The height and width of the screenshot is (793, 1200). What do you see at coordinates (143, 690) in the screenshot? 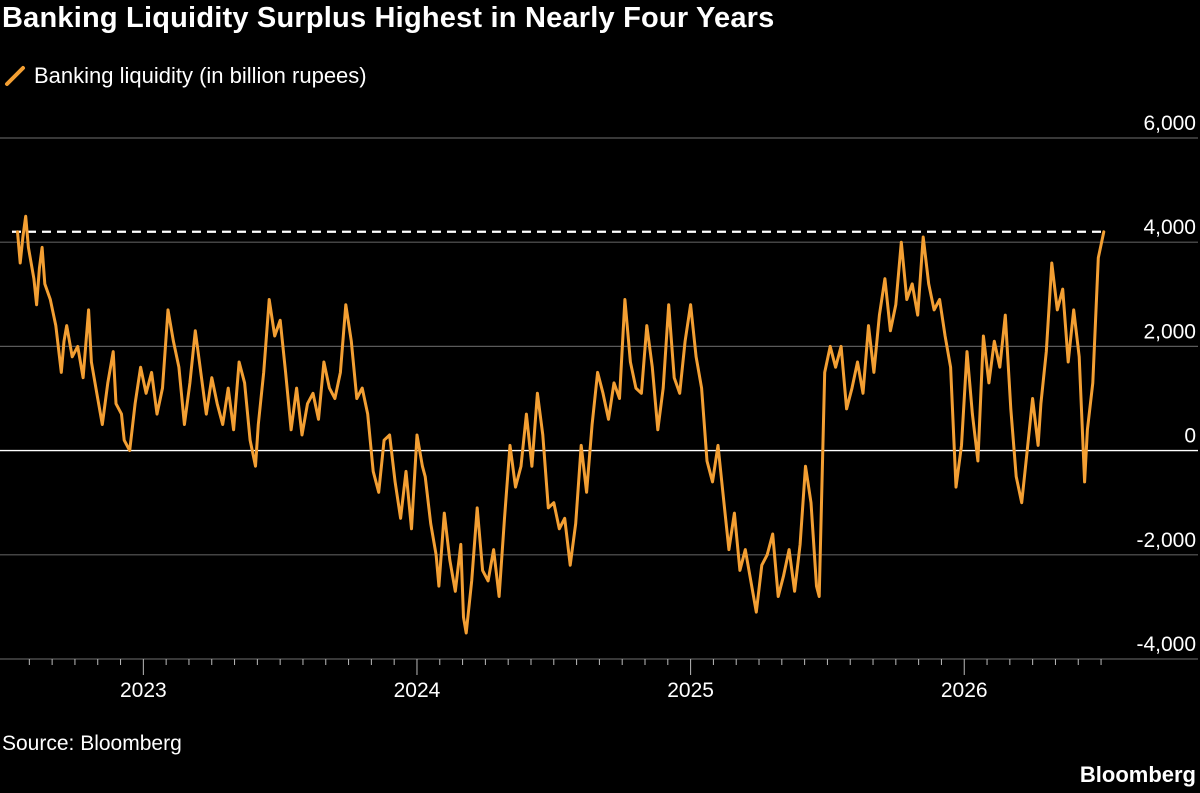
I see `x-tick-label: 2023` at bounding box center [143, 690].